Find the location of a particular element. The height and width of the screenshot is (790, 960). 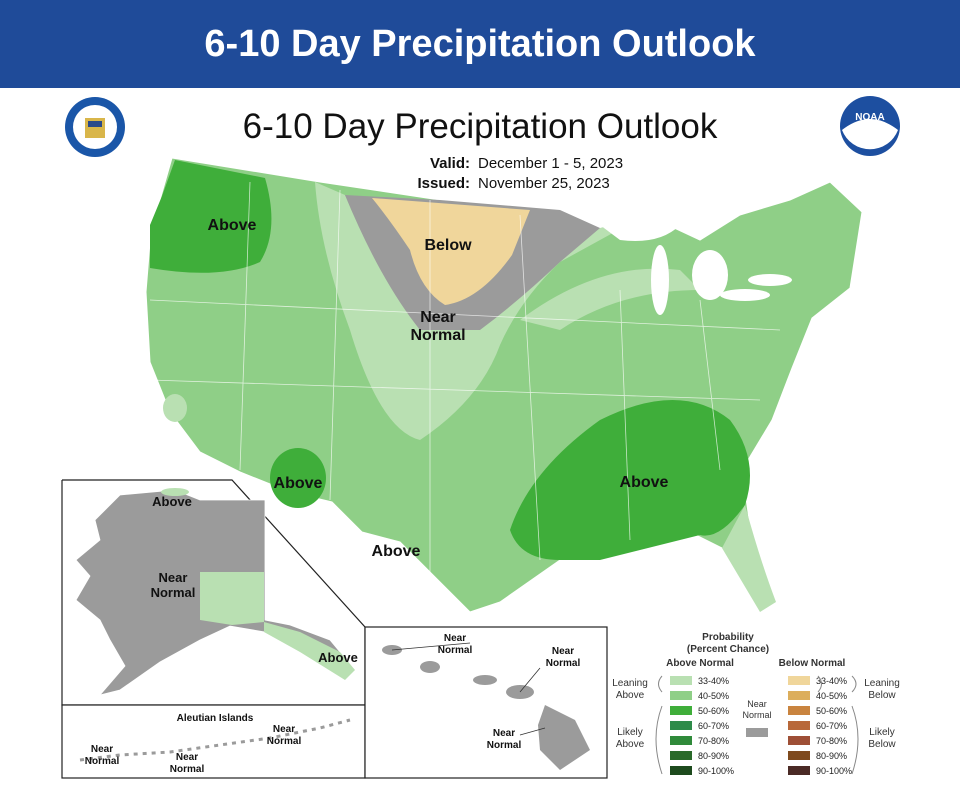

below-bin: 60-70% is located at coordinates (831, 726).